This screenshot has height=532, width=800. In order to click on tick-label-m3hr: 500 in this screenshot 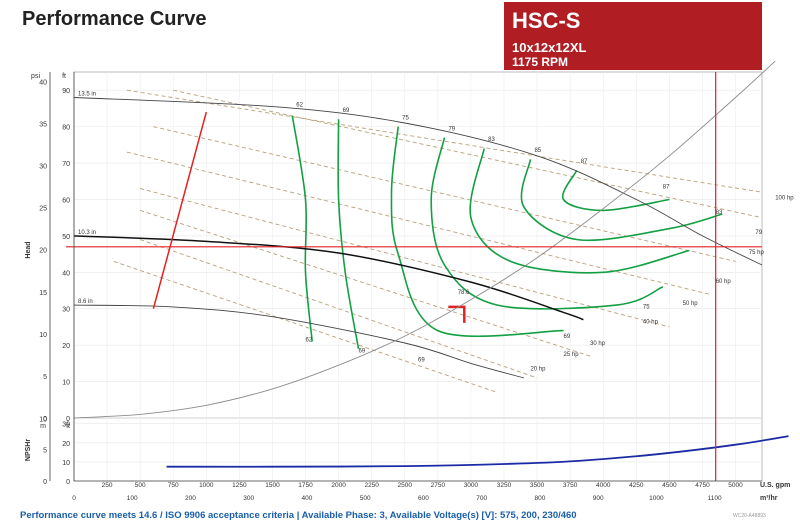, I will do `click(365, 498)`.